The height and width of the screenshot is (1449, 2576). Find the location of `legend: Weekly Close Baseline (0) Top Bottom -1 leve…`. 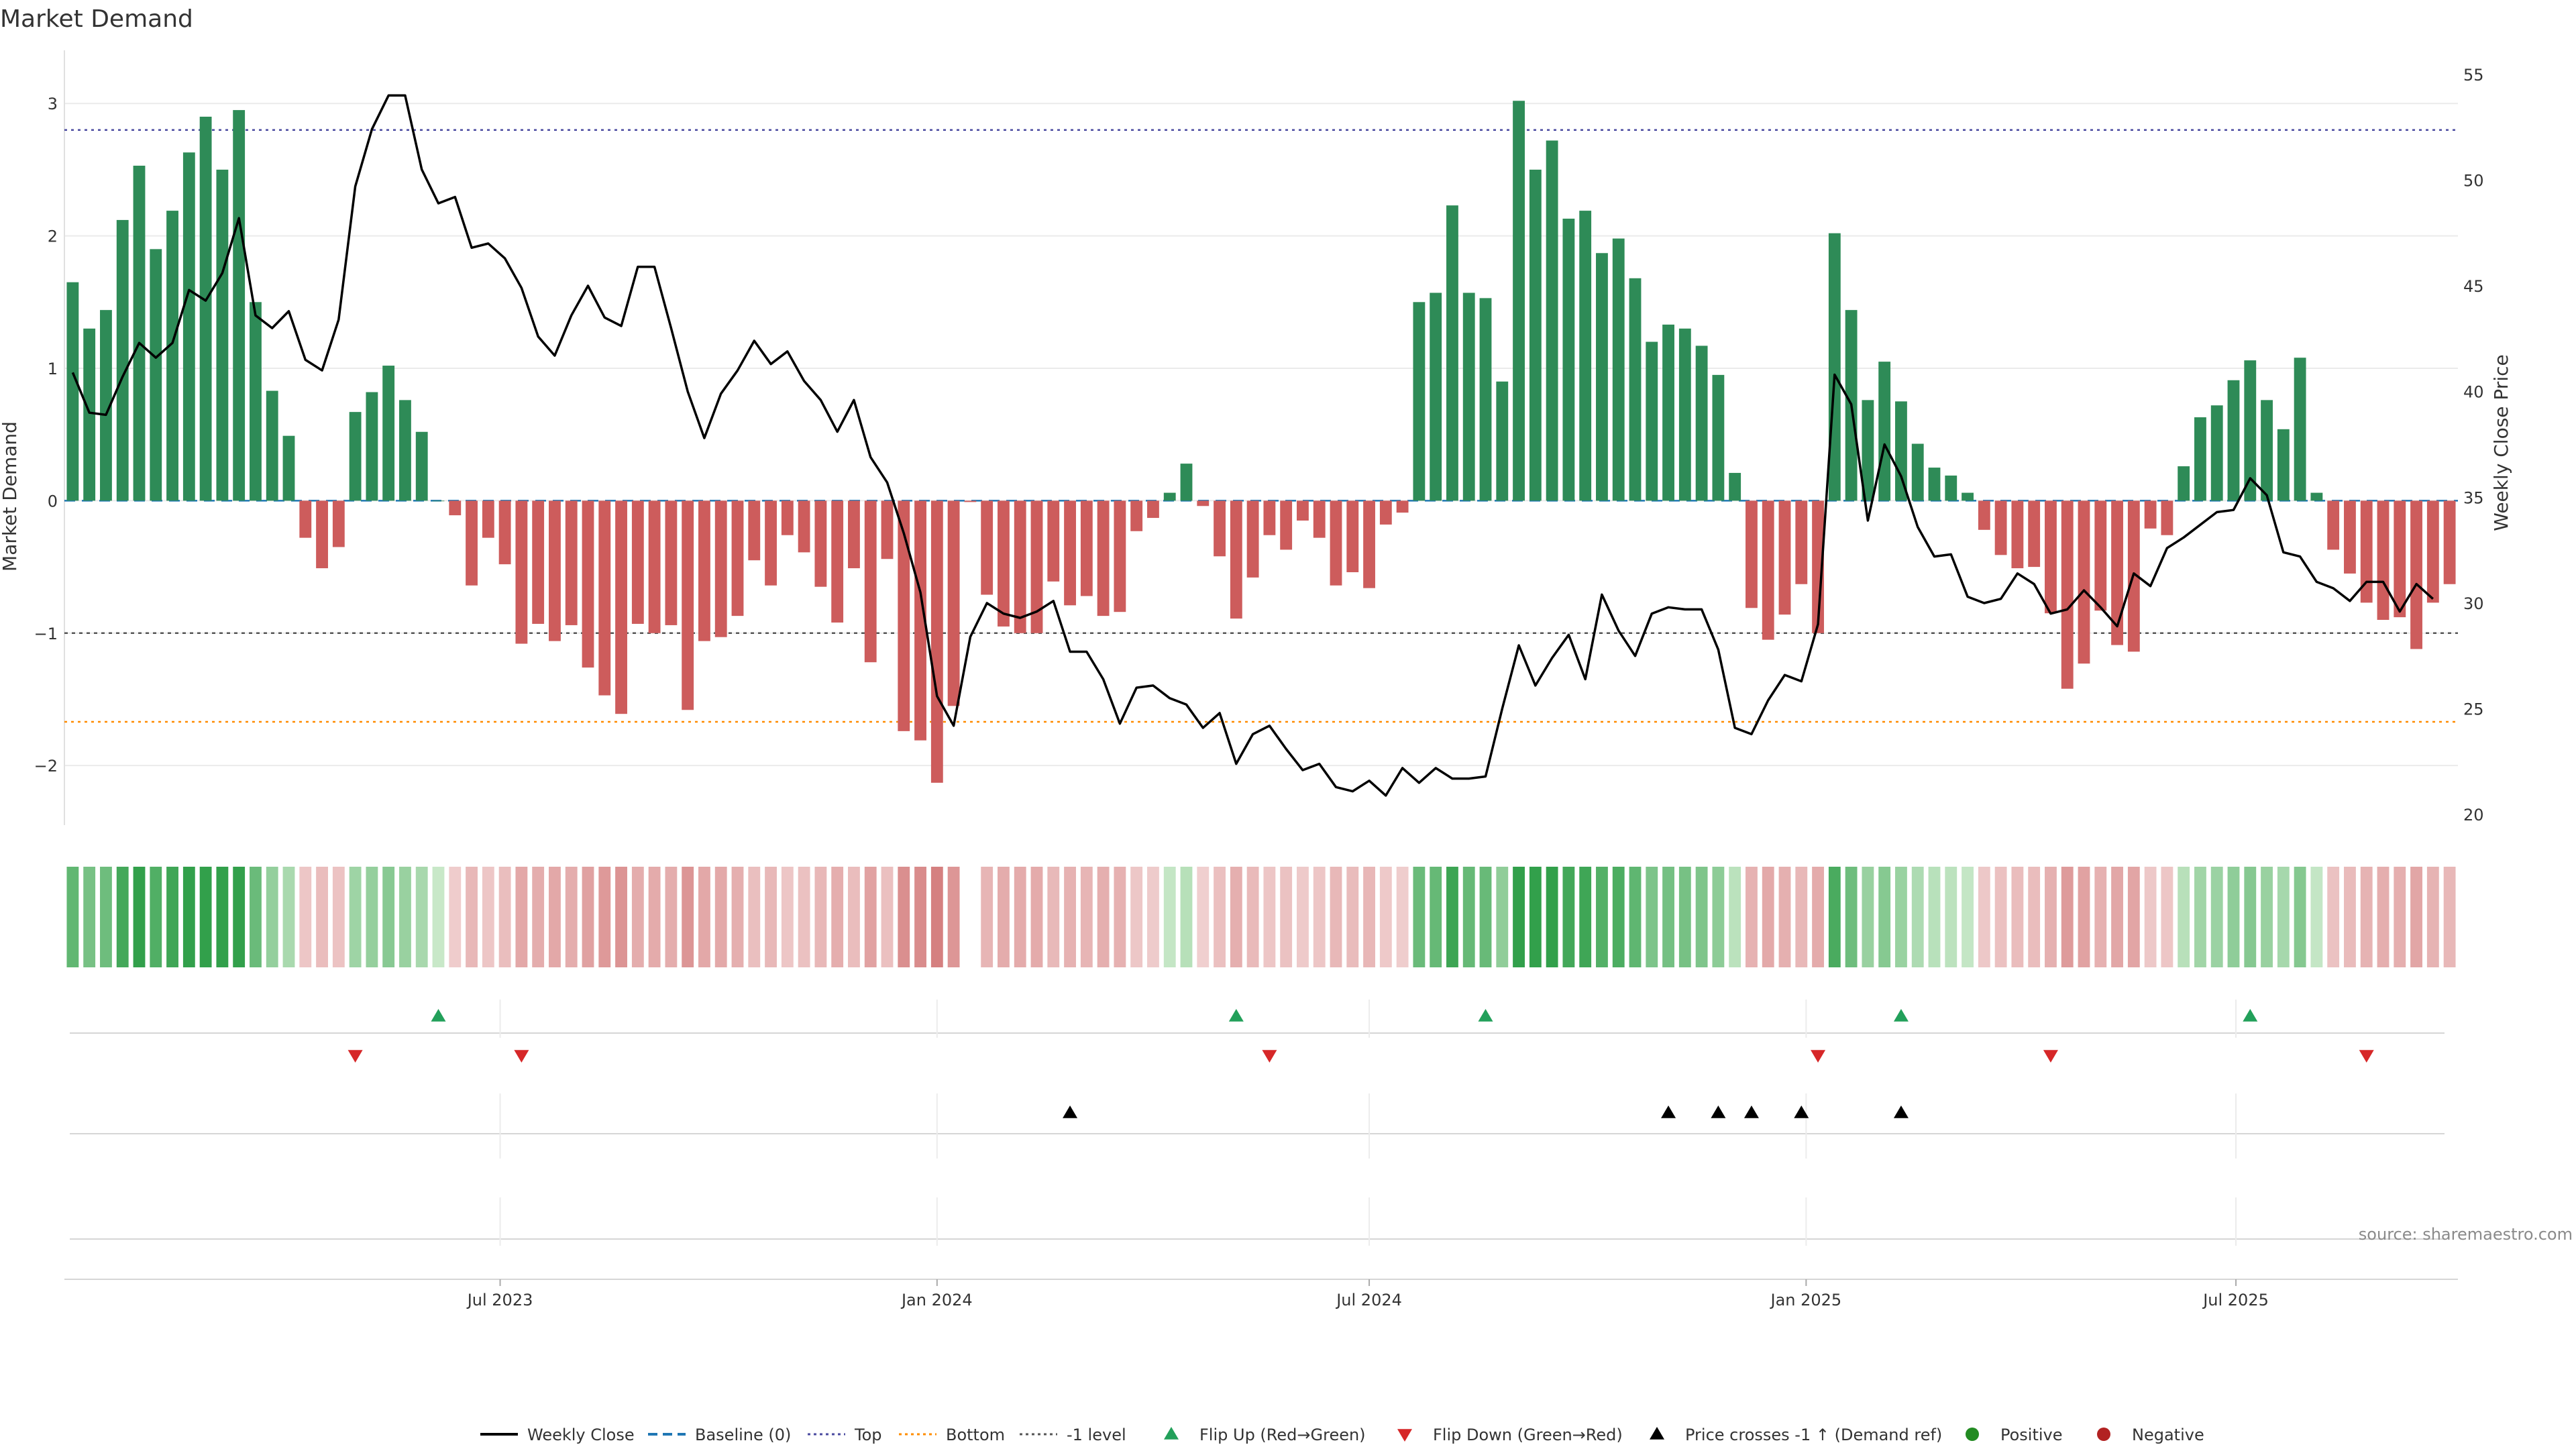

legend: Weekly Close Baseline (0) Top Bottom -1 leve… is located at coordinates (1342, 1435).